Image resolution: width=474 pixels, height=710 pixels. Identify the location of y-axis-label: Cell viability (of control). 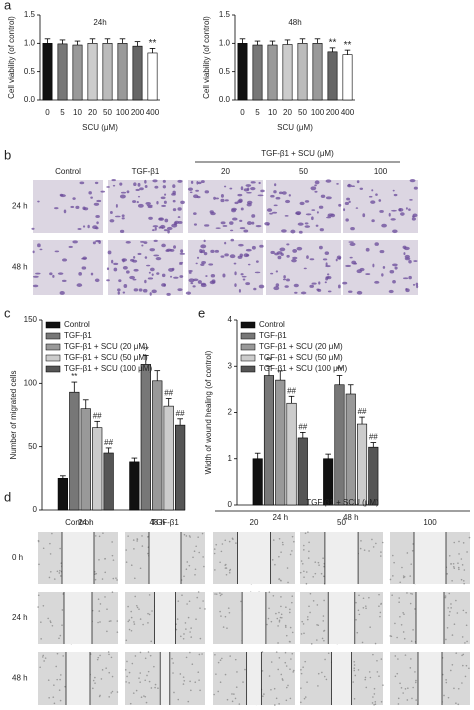
(206, 57).